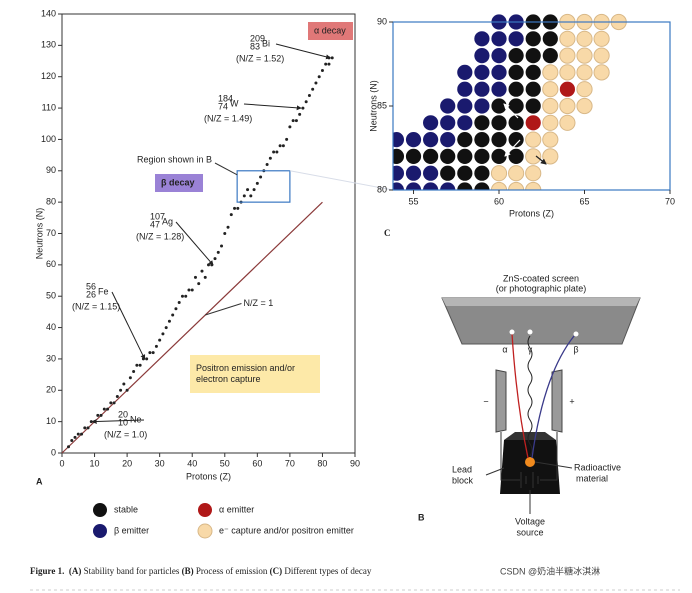  Describe the element at coordinates (125, 434) in the screenshot. I see `nz-ratio: (N/Z = 1.0)` at that location.